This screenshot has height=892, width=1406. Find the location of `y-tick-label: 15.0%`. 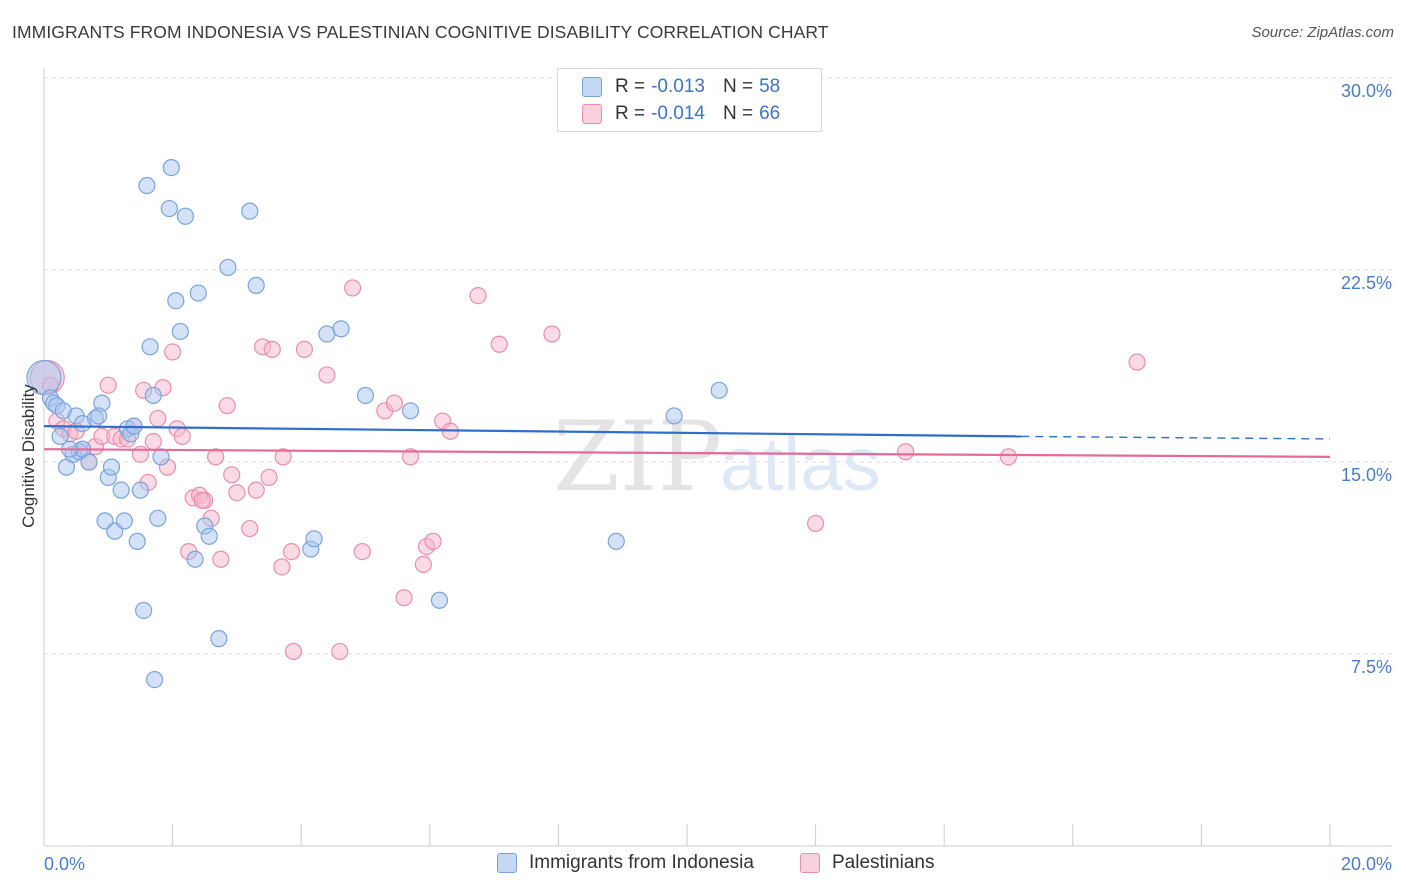

y-tick-label: 15.0% is located at coordinates (1366, 475).